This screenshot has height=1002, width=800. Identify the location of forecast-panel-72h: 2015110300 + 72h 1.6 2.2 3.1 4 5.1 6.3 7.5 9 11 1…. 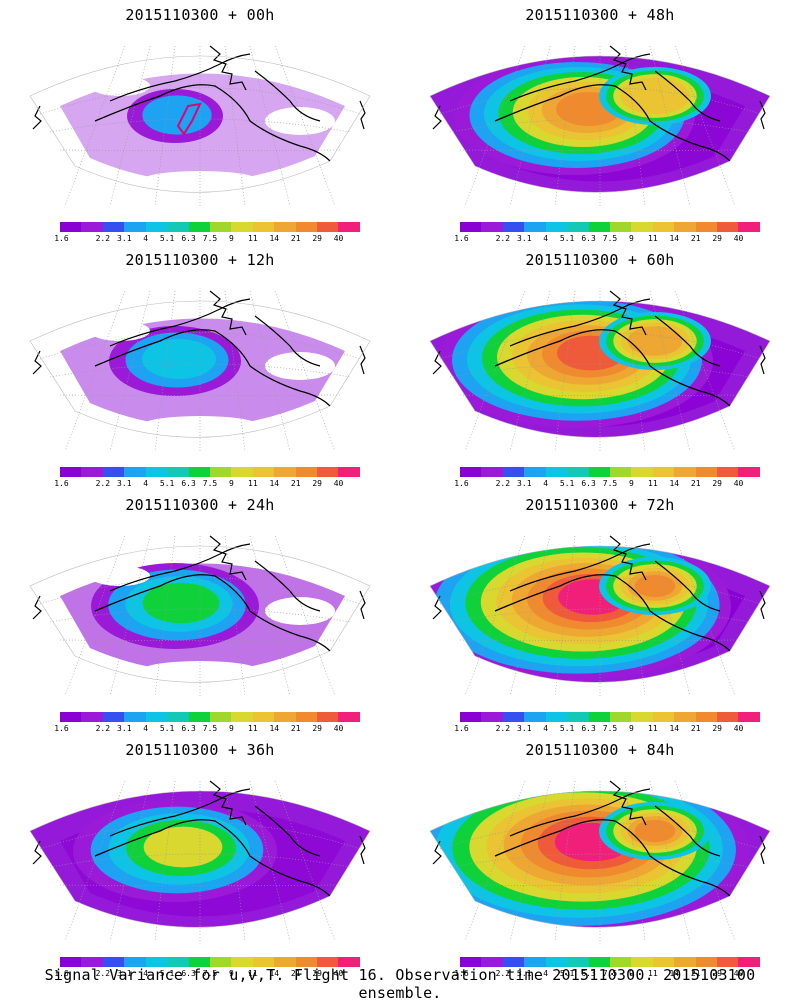
(600, 612).